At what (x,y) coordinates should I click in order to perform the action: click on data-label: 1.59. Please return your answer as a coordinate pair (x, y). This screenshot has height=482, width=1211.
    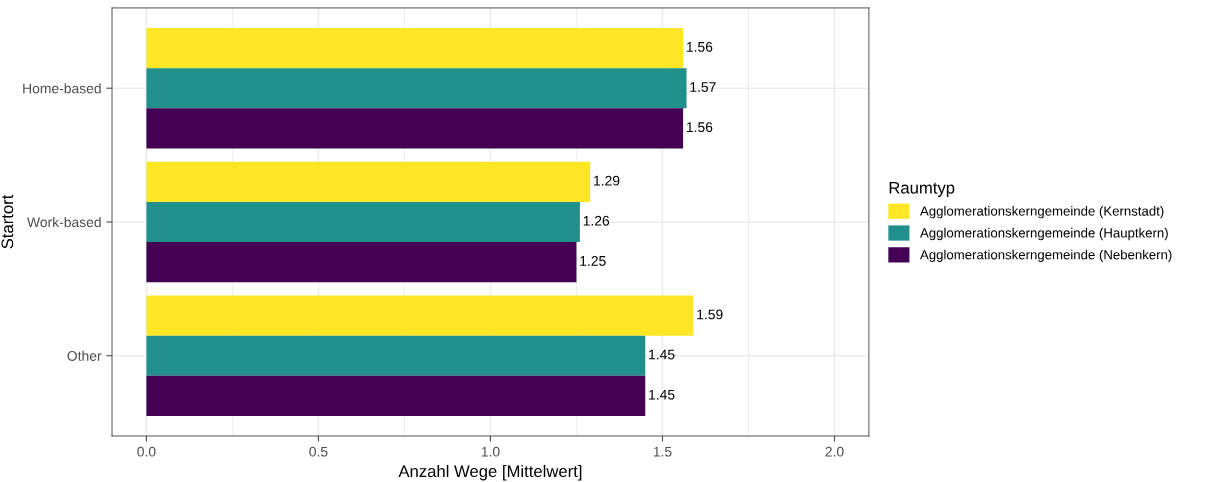
    Looking at the image, I should click on (710, 314).